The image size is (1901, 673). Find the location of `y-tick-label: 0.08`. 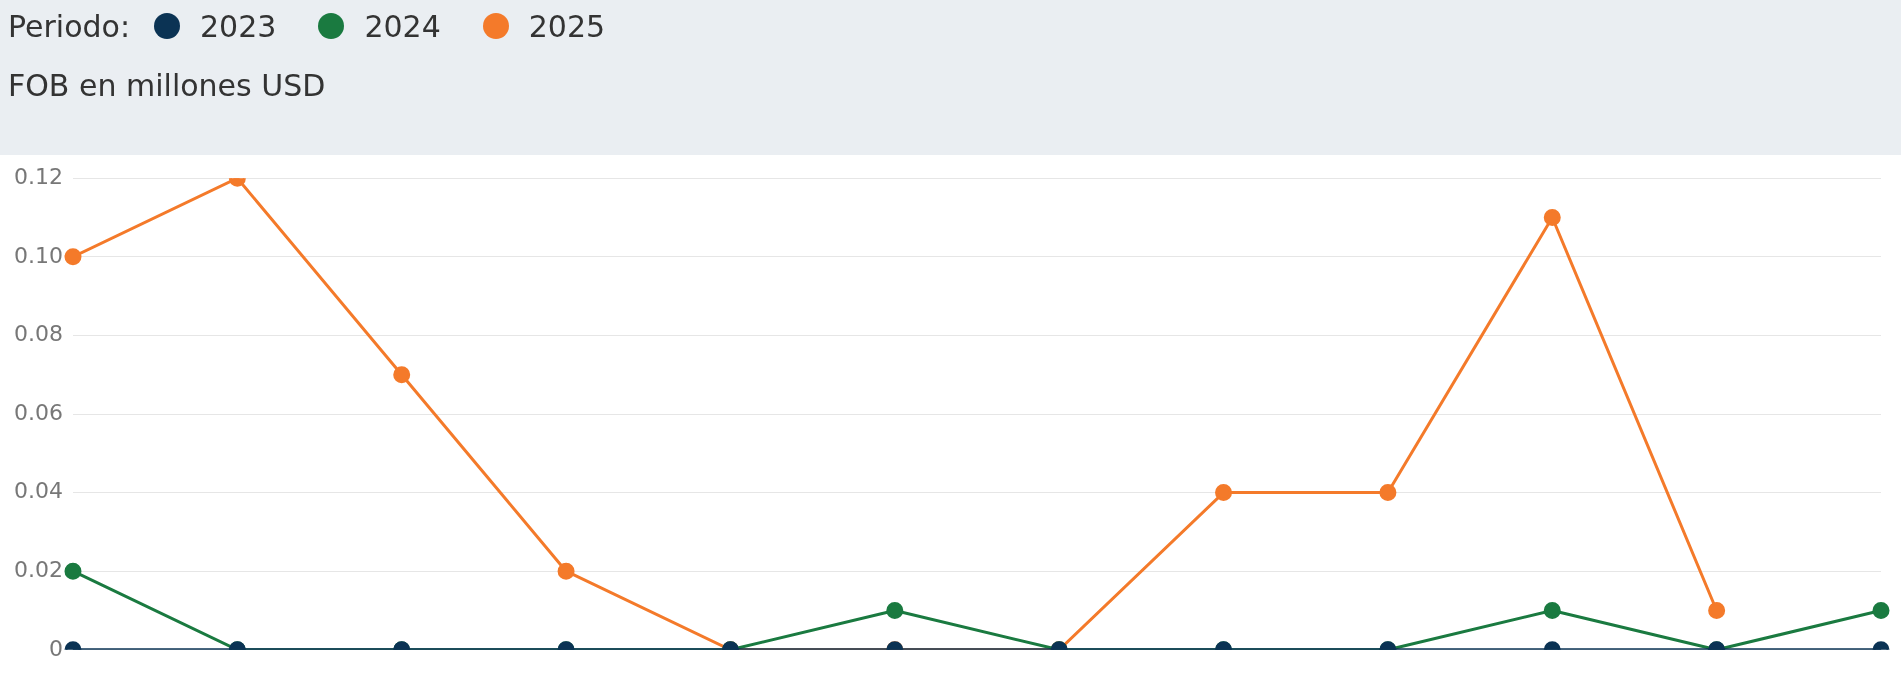

y-tick-label: 0.08 is located at coordinates (38, 334).